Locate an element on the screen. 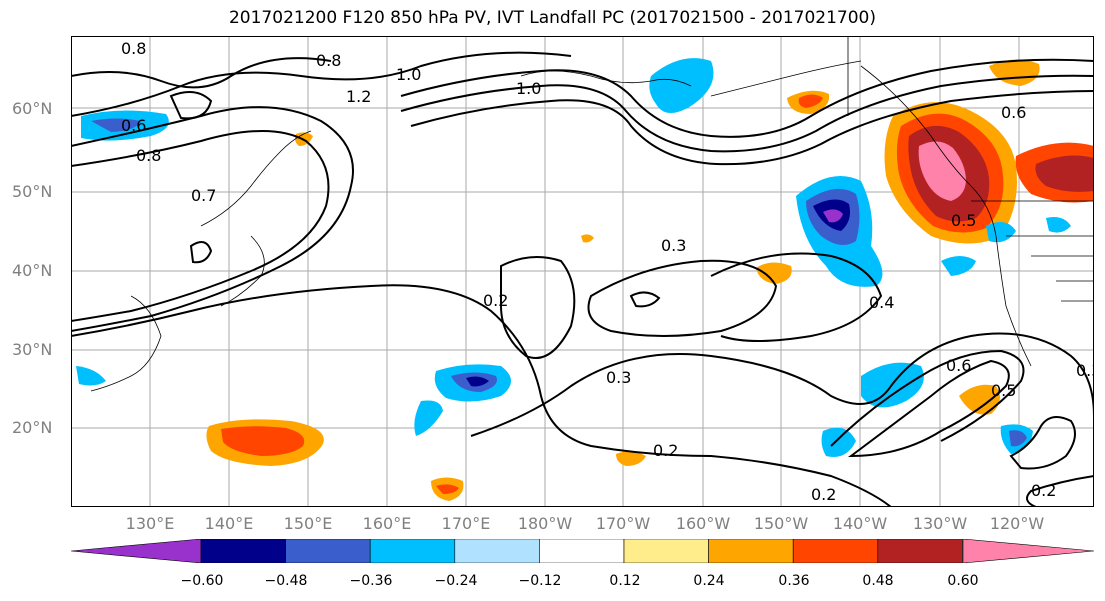  colorbar-tick: −0.60 is located at coordinates (202, 581).